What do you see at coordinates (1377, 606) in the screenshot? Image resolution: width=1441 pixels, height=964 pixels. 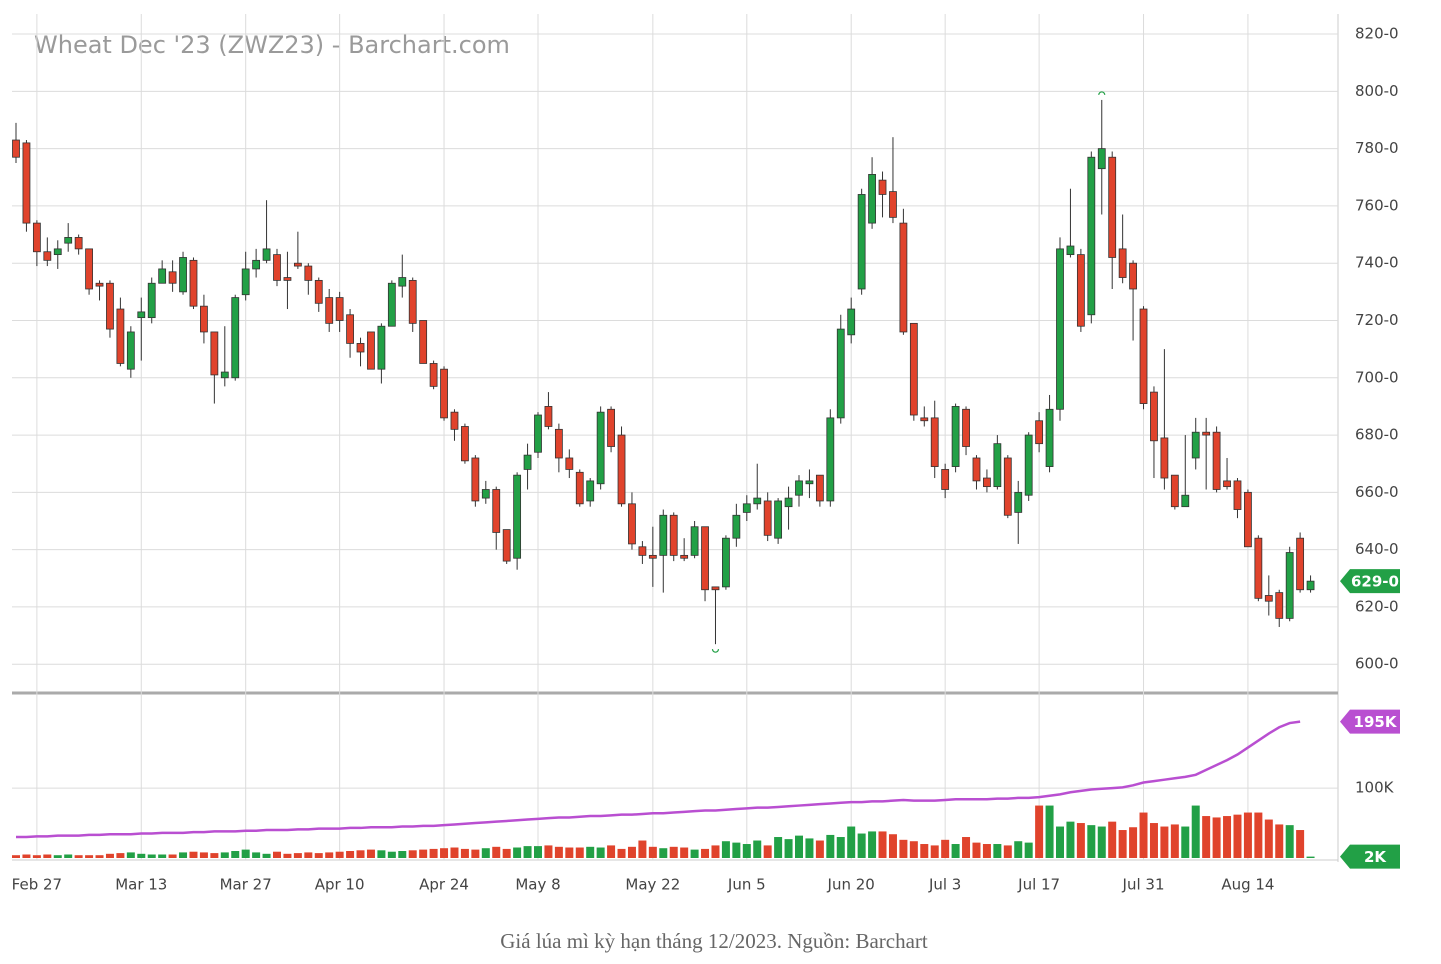 I see `y-tick-label: 620-0` at bounding box center [1377, 606].